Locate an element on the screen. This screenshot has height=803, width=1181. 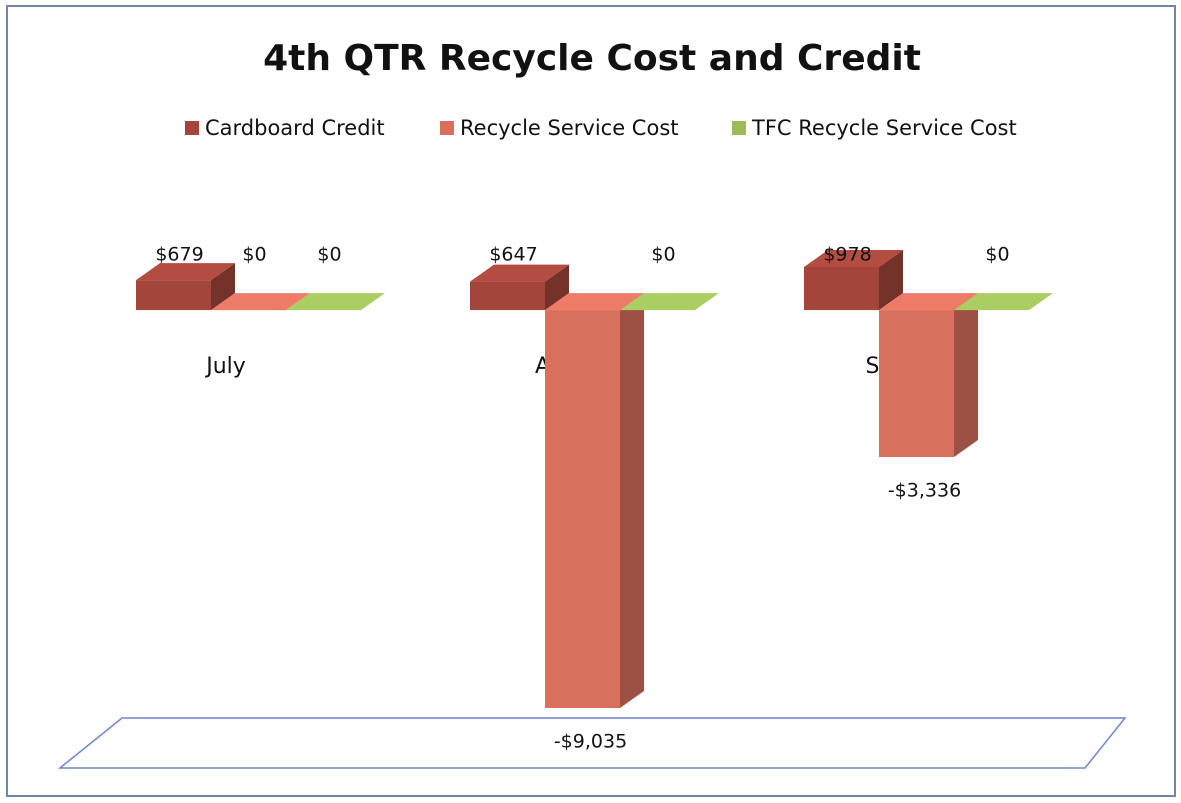
data-label: -$9,035 is located at coordinates (590, 742).